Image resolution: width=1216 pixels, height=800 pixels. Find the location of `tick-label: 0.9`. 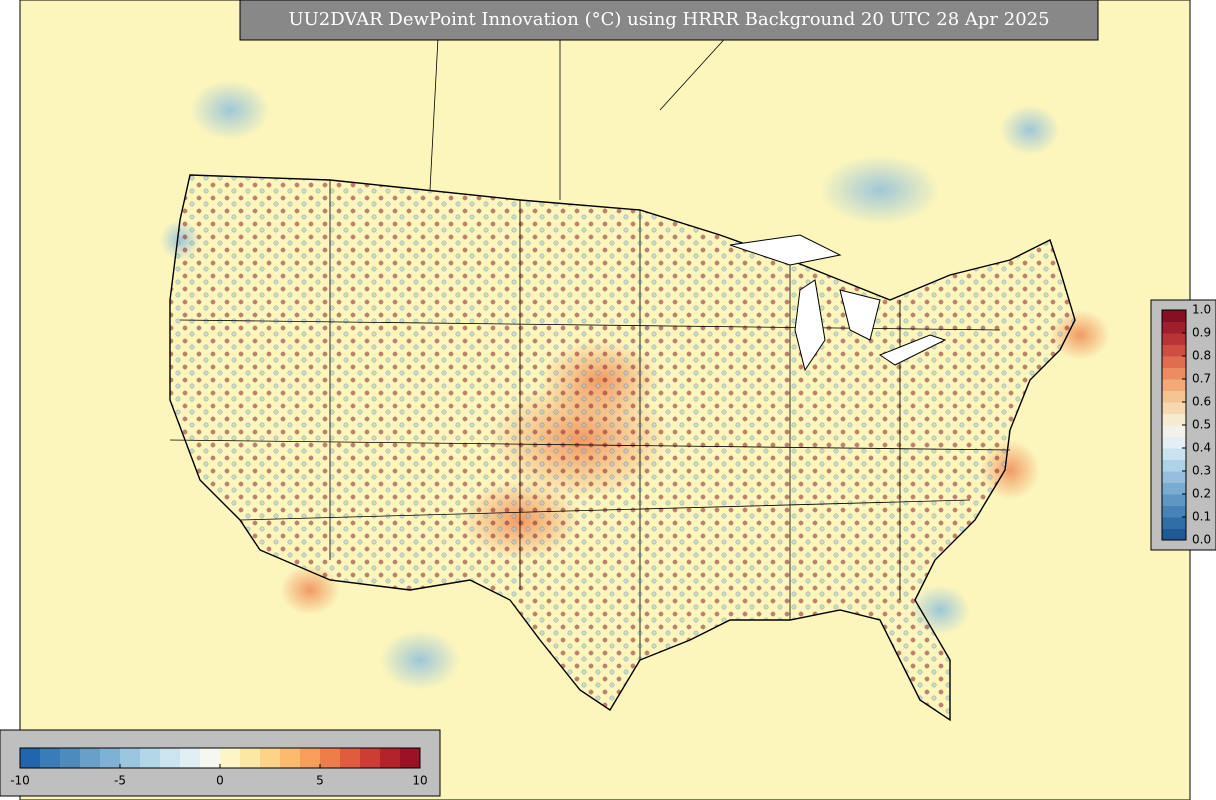

tick-label: 0.9 is located at coordinates (1201, 333).